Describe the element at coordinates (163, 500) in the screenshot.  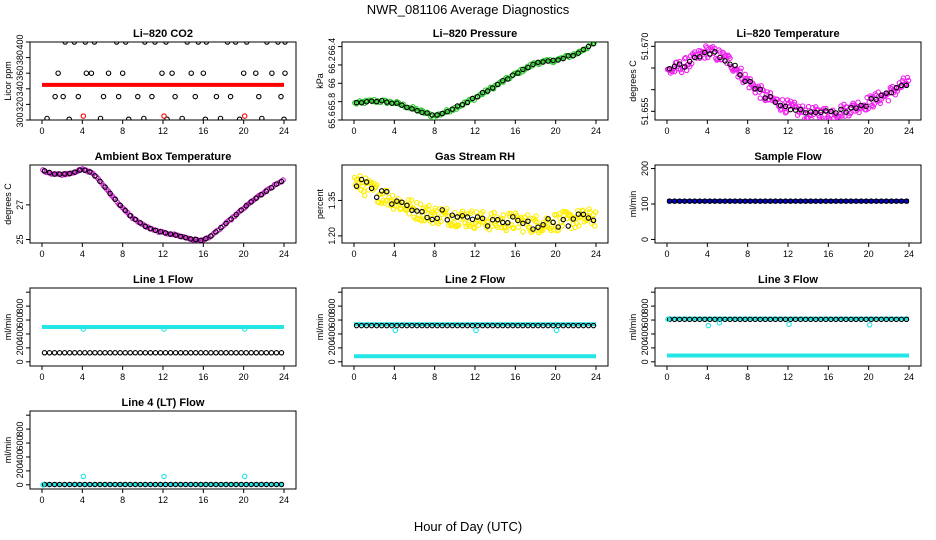
I see `x-tick-label: 12` at that location.